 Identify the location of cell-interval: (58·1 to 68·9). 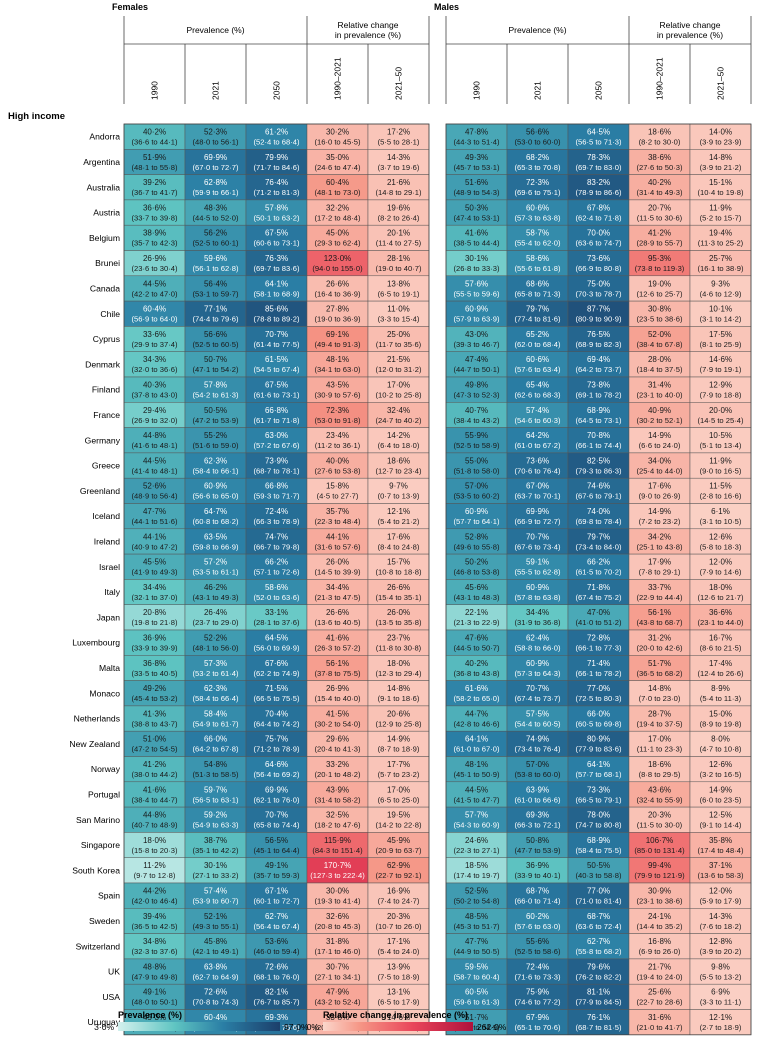
(276, 293).